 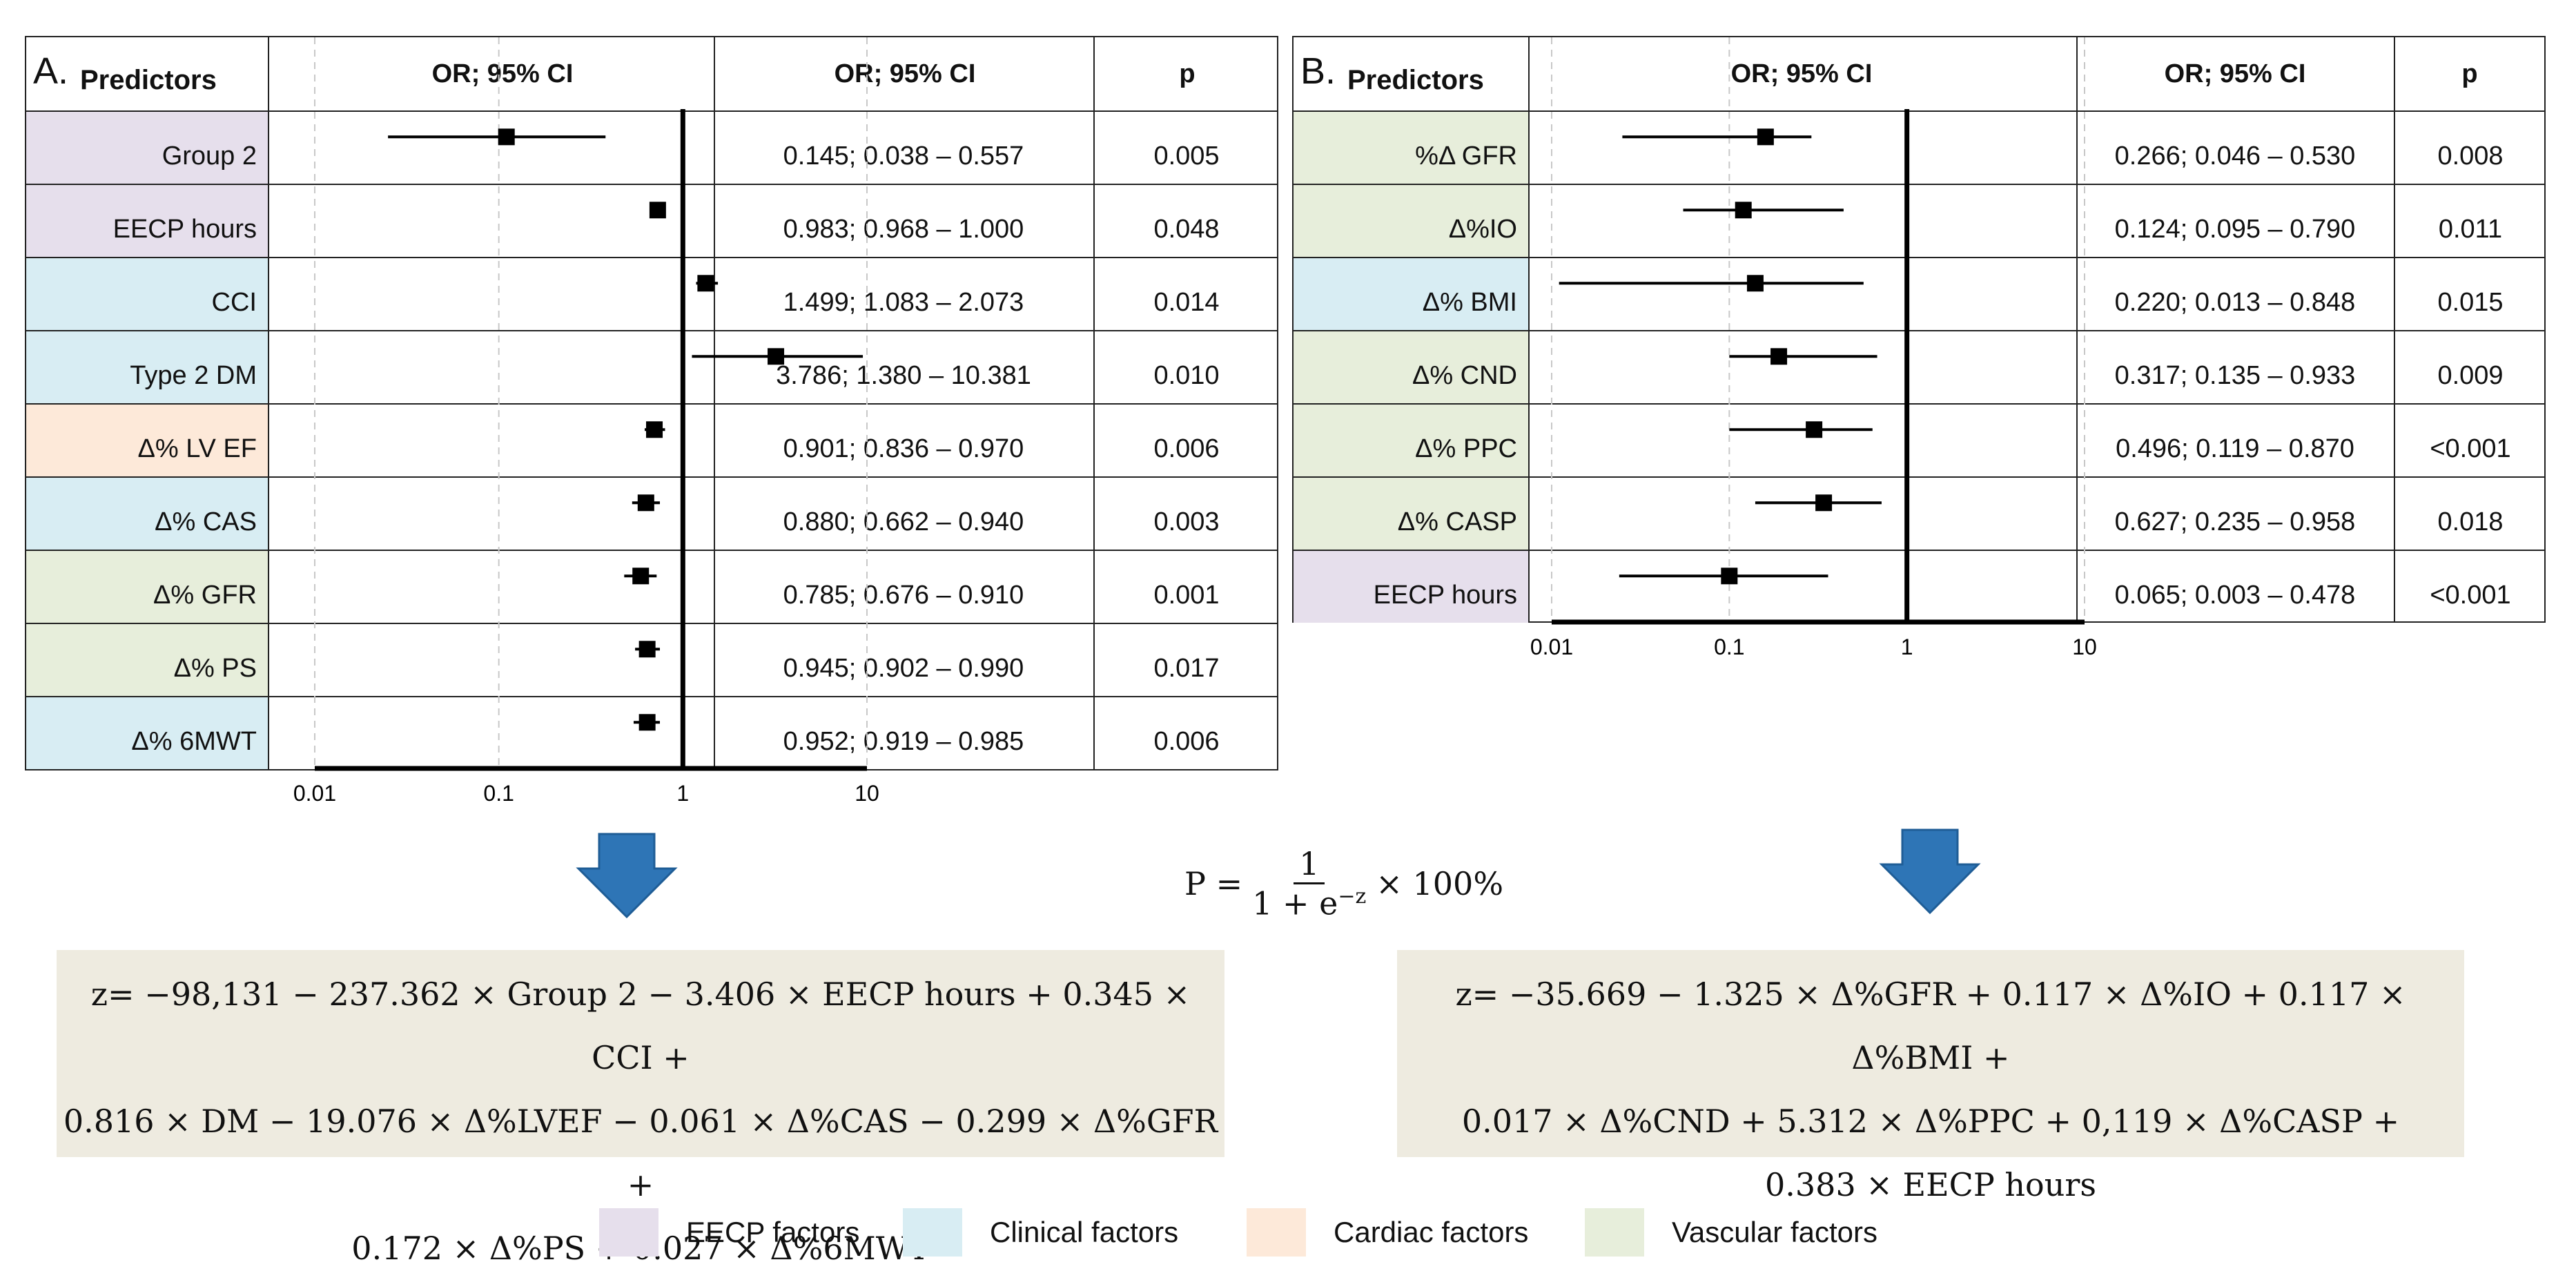 I want to click on panel-b-predictors-header: Predictors, so click(x=1415, y=80).